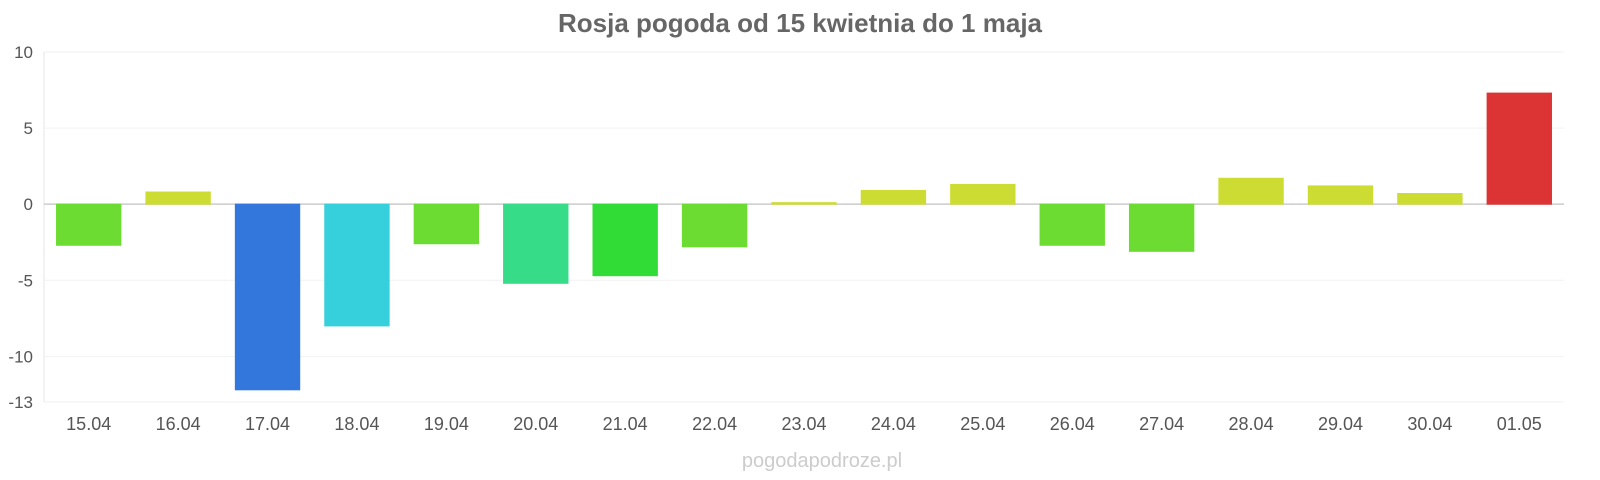  I want to click on x-tick-label: 20.04, so click(535, 424).